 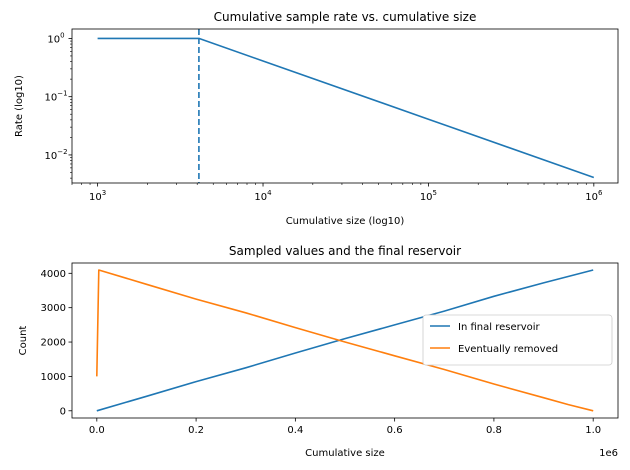 I want to click on bottom-y-tick-label: 1000, so click(x=53, y=377).